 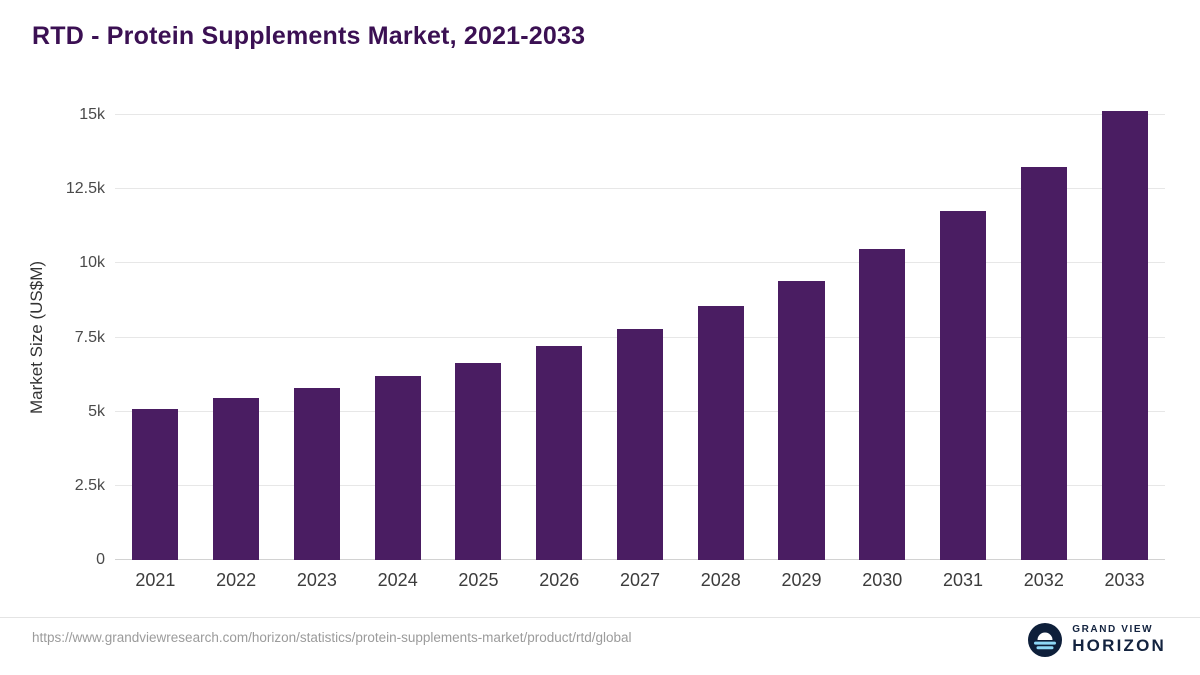 I want to click on bar-2025, so click(x=478, y=461).